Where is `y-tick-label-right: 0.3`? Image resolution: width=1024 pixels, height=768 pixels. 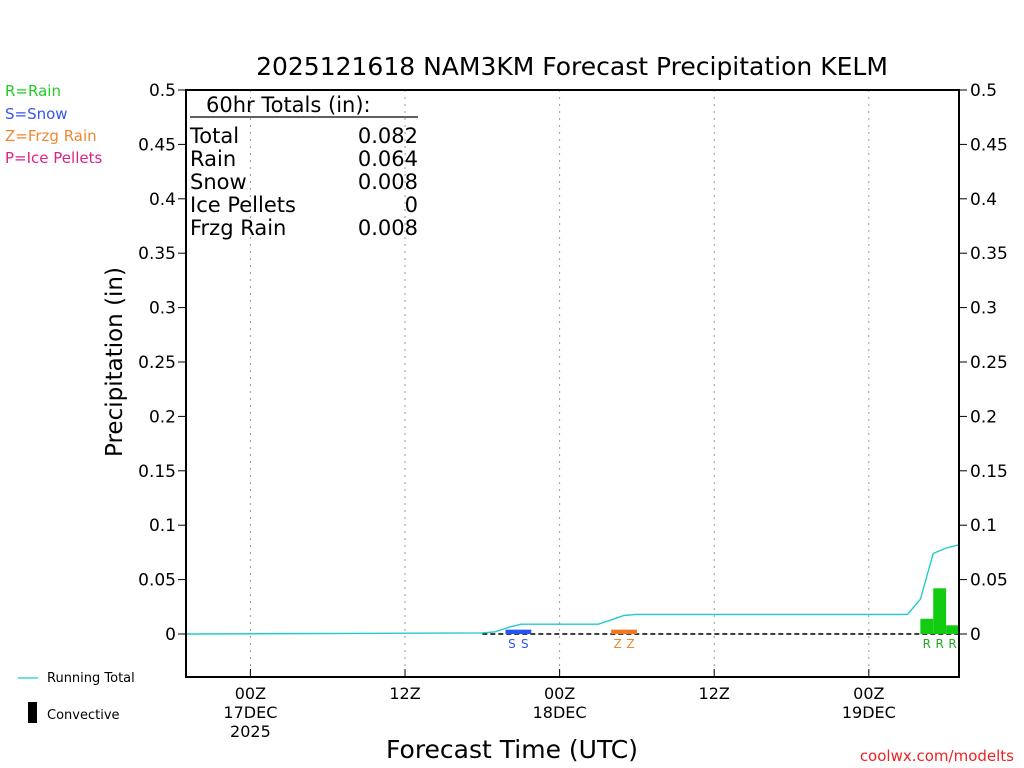
y-tick-label-right: 0.3 is located at coordinates (983, 309).